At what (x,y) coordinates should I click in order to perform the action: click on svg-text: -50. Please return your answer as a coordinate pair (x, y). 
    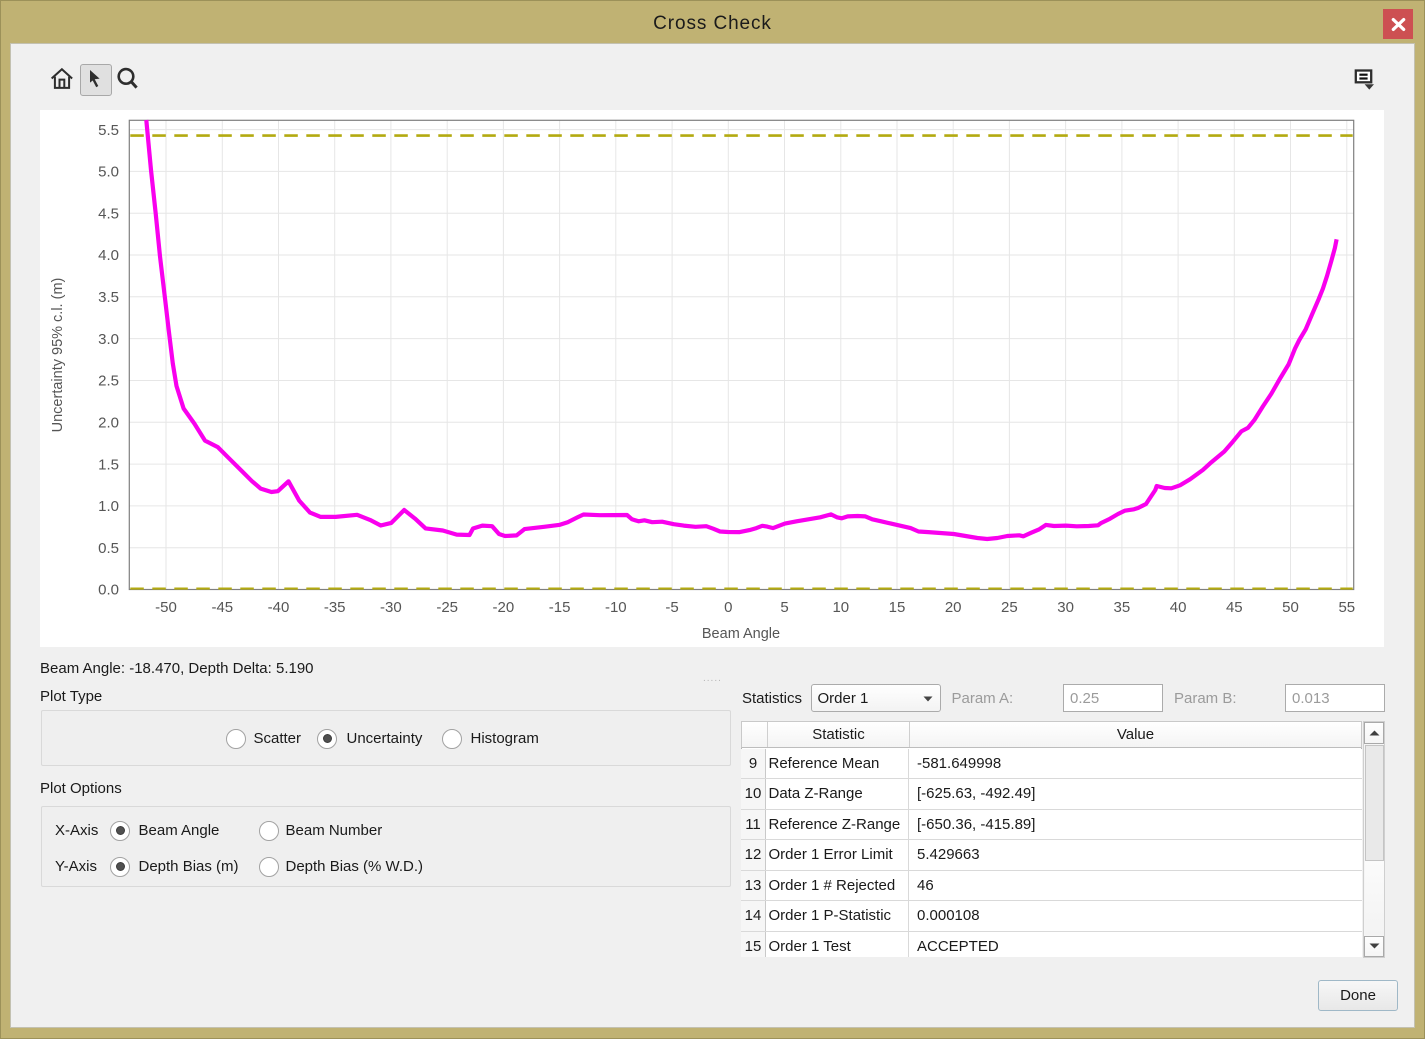
    Looking at the image, I should click on (166, 607).